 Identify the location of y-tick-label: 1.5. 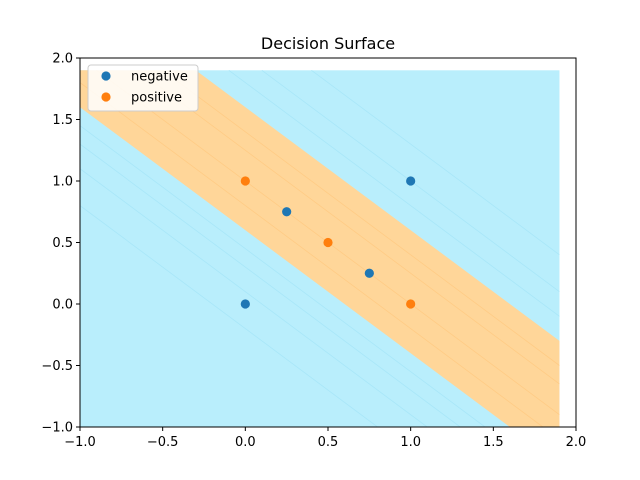
(62, 120).